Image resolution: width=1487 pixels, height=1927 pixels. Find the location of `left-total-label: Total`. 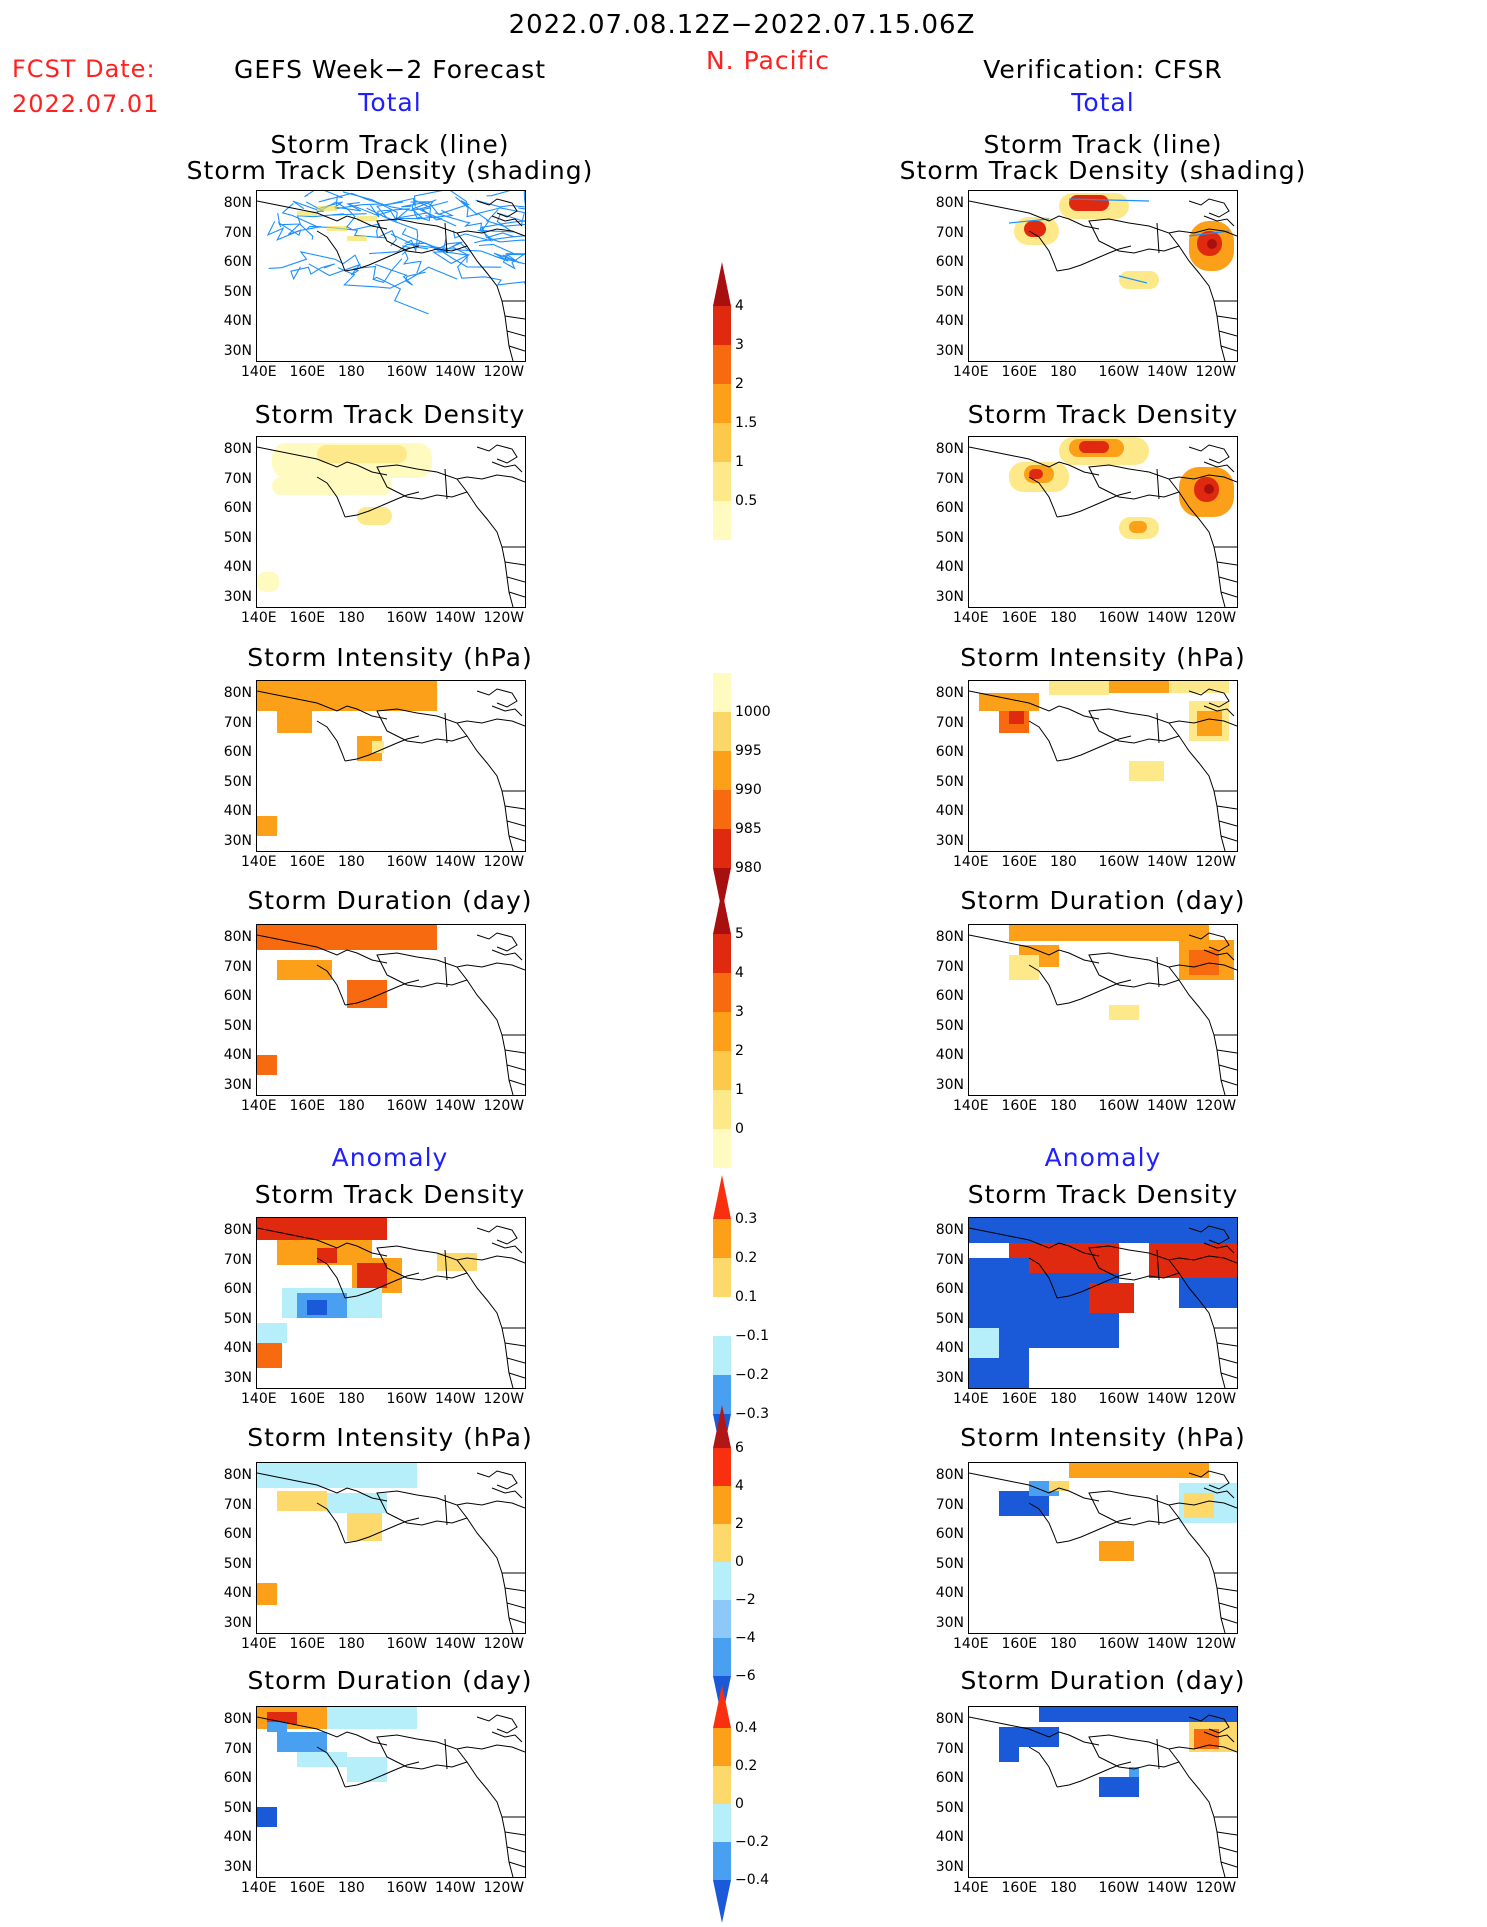

left-total-label: Total is located at coordinates (390, 102).